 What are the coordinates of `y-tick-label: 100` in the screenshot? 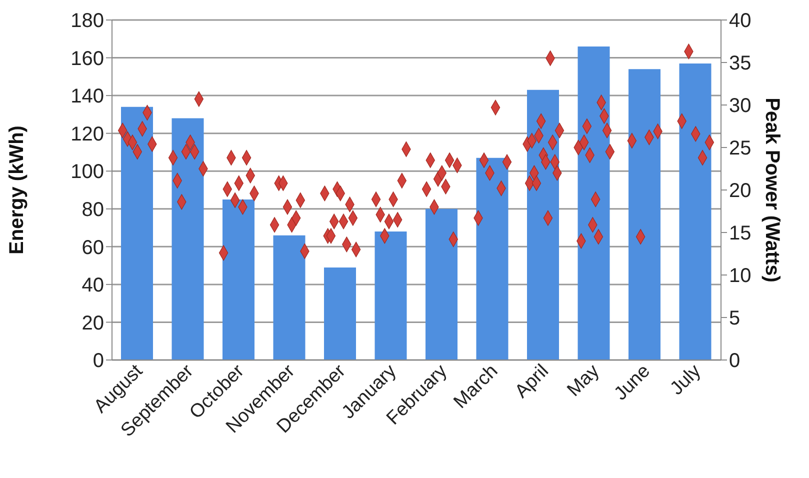 It's located at (87, 172).